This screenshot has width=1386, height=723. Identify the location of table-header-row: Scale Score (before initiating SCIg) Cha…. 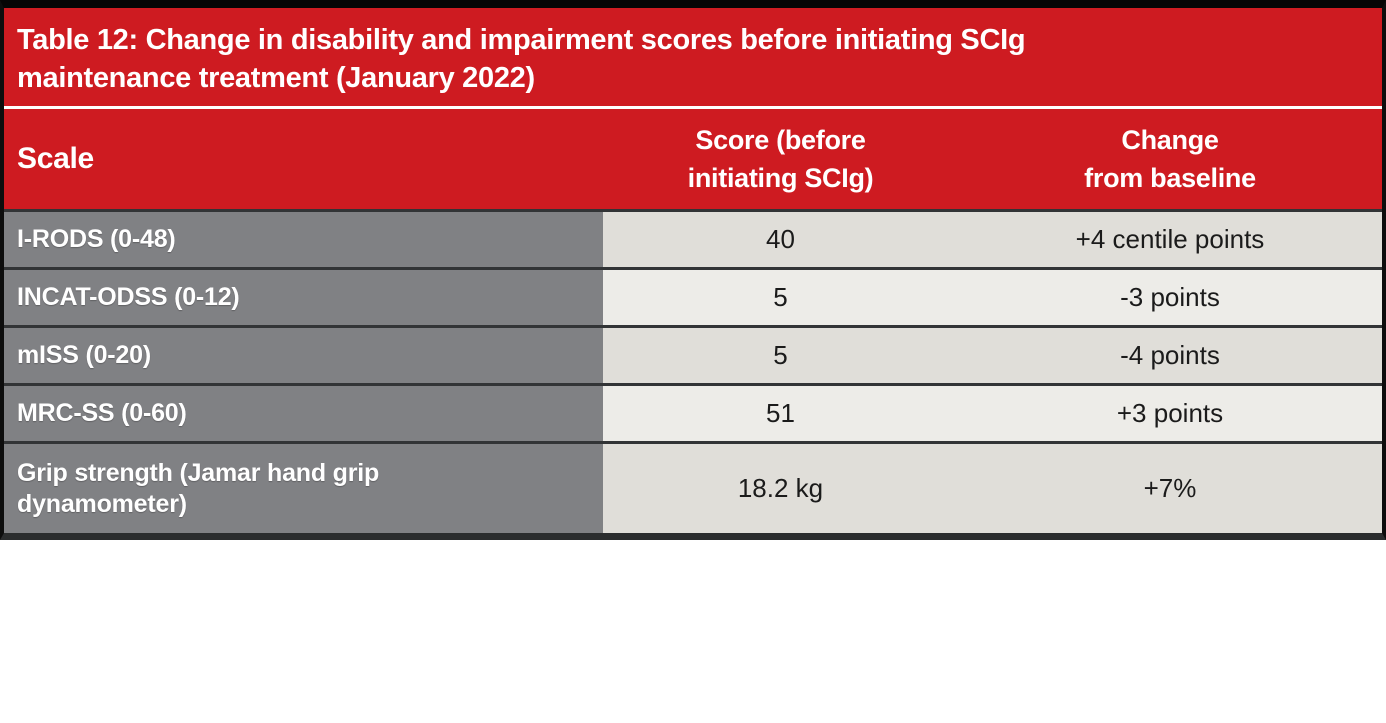
(693, 159).